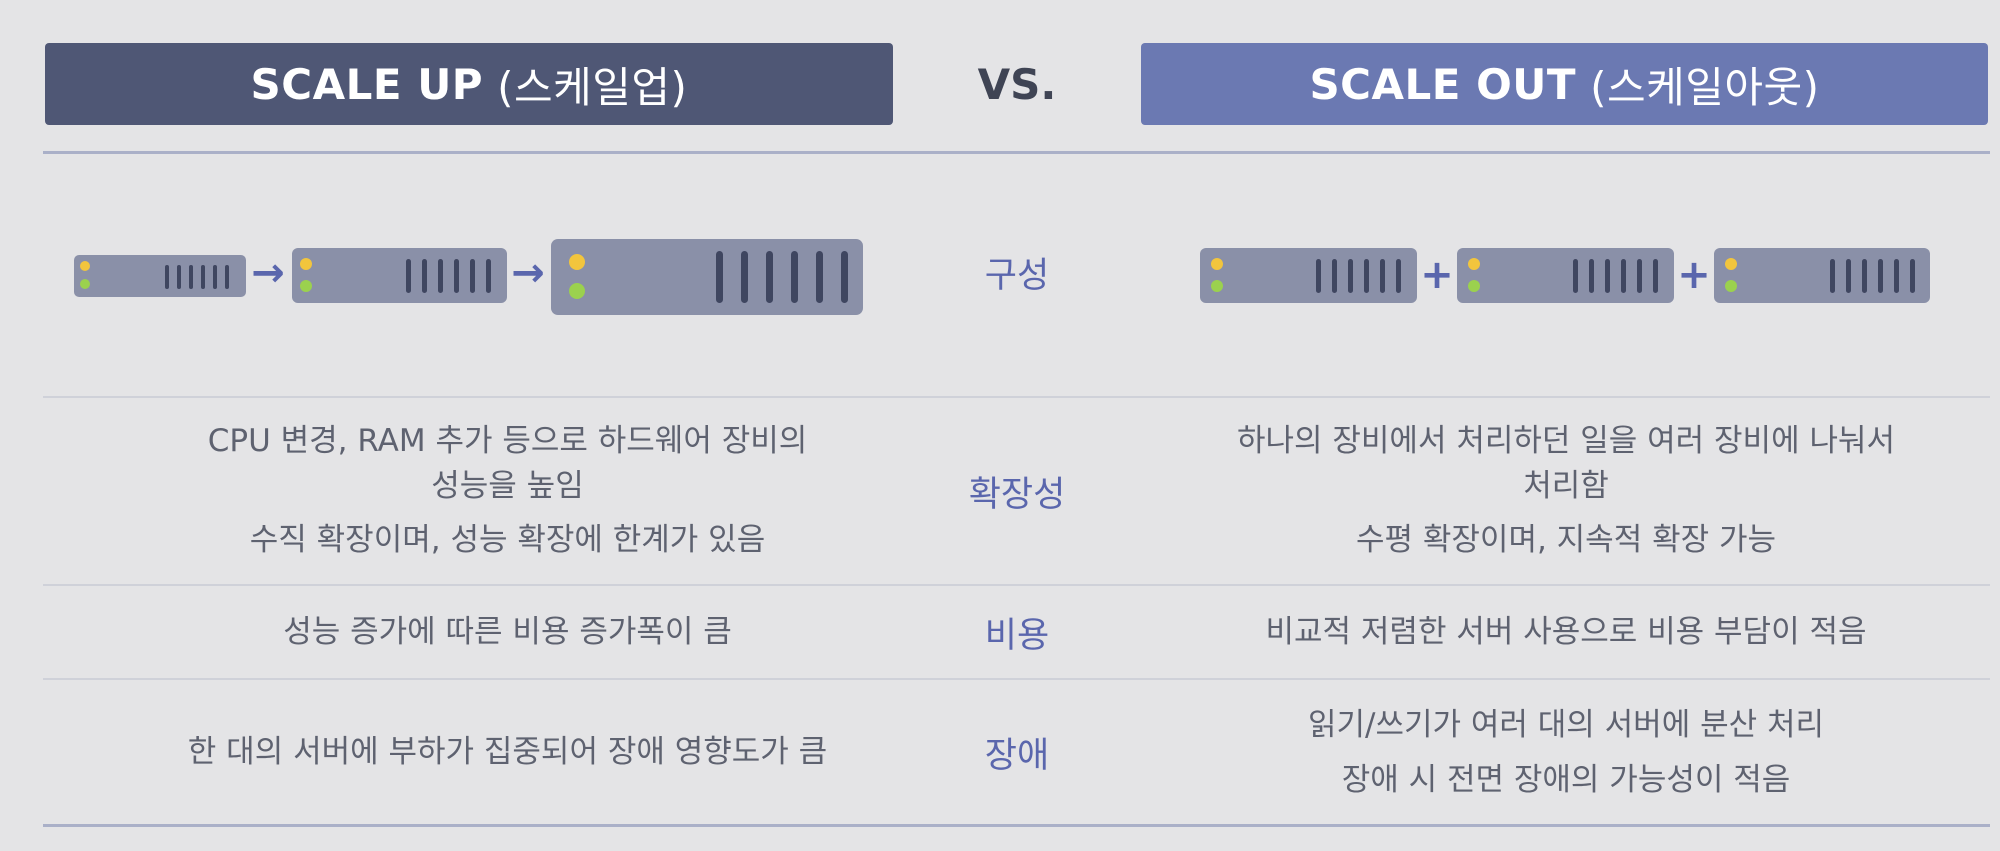 Image resolution: width=2000 pixels, height=851 pixels. I want to click on text-line: 읽기/쓰기가 여러 대의 서버에 분산 처리, so click(1566, 724).